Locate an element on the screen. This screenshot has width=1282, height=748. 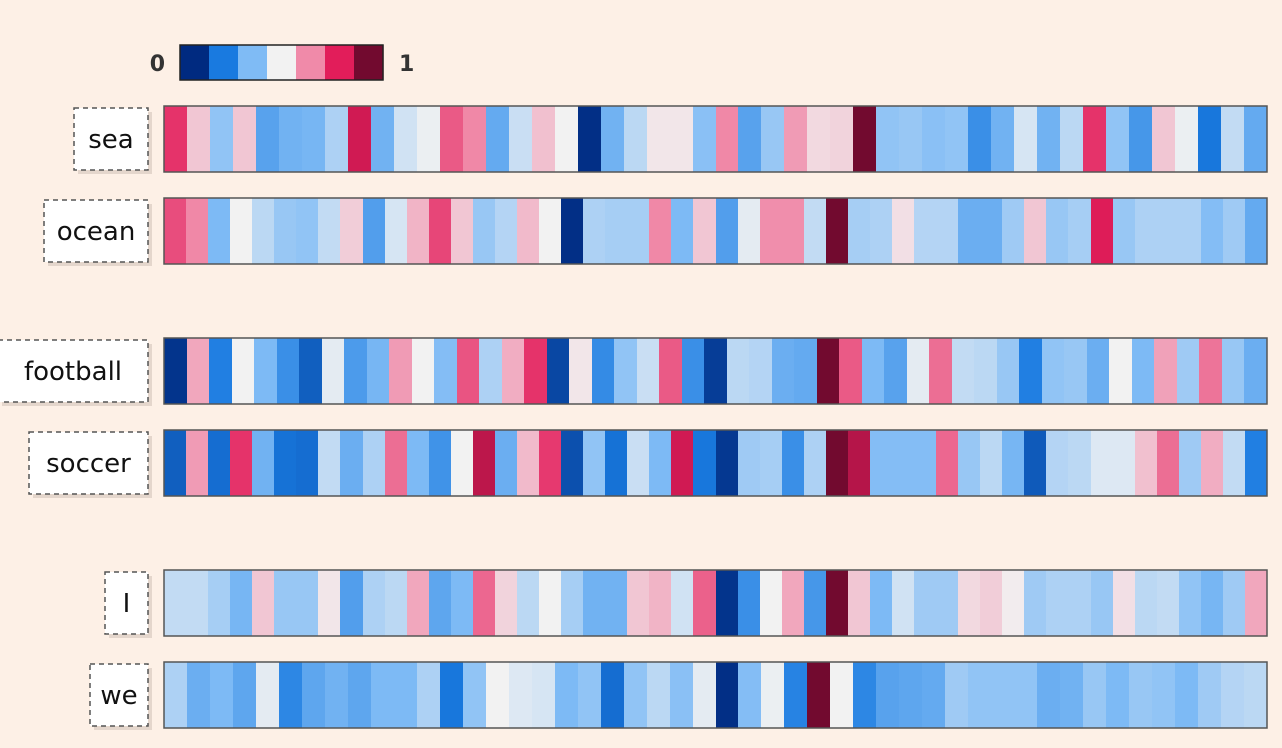
row-strip-frame is located at coordinates (715, 603).